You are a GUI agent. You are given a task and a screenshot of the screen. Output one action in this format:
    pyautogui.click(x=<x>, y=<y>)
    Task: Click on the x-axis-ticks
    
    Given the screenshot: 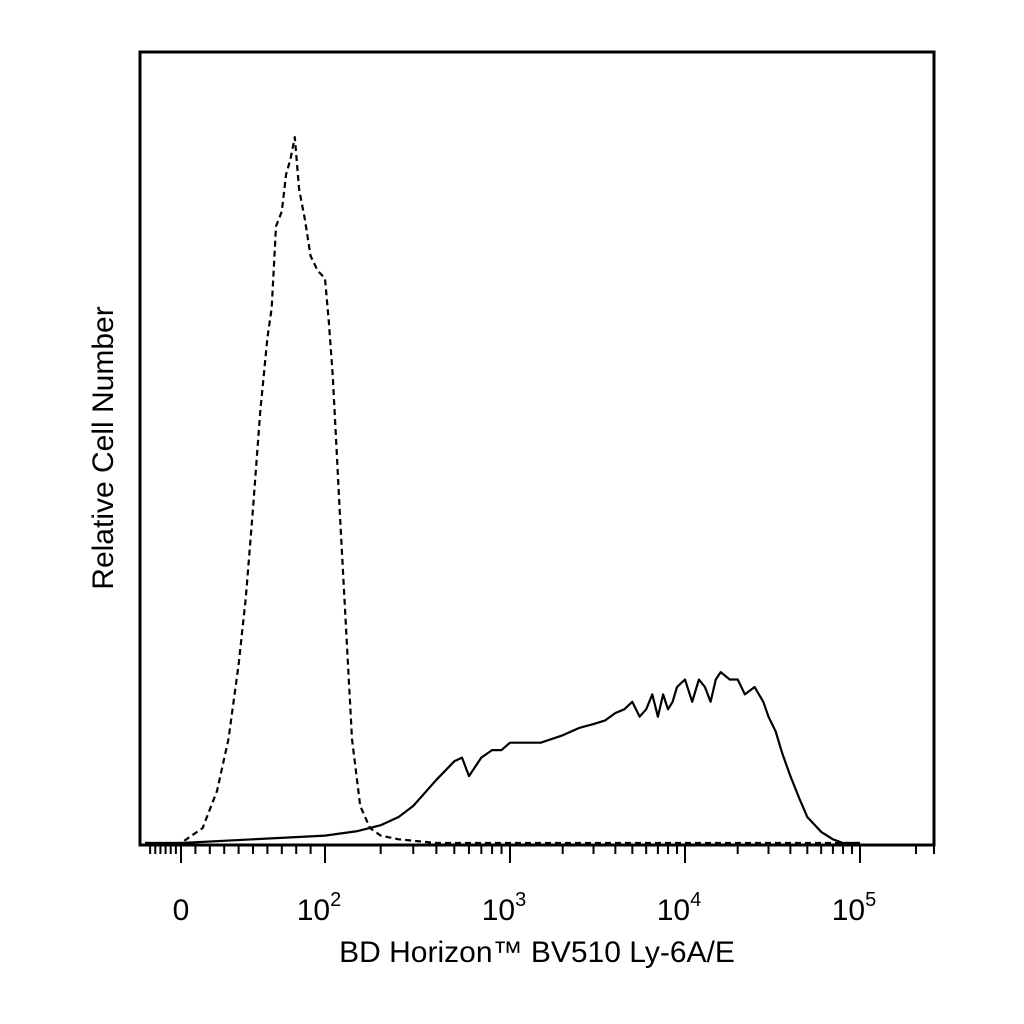 What is the action you would take?
    pyautogui.click(x=542, y=854)
    